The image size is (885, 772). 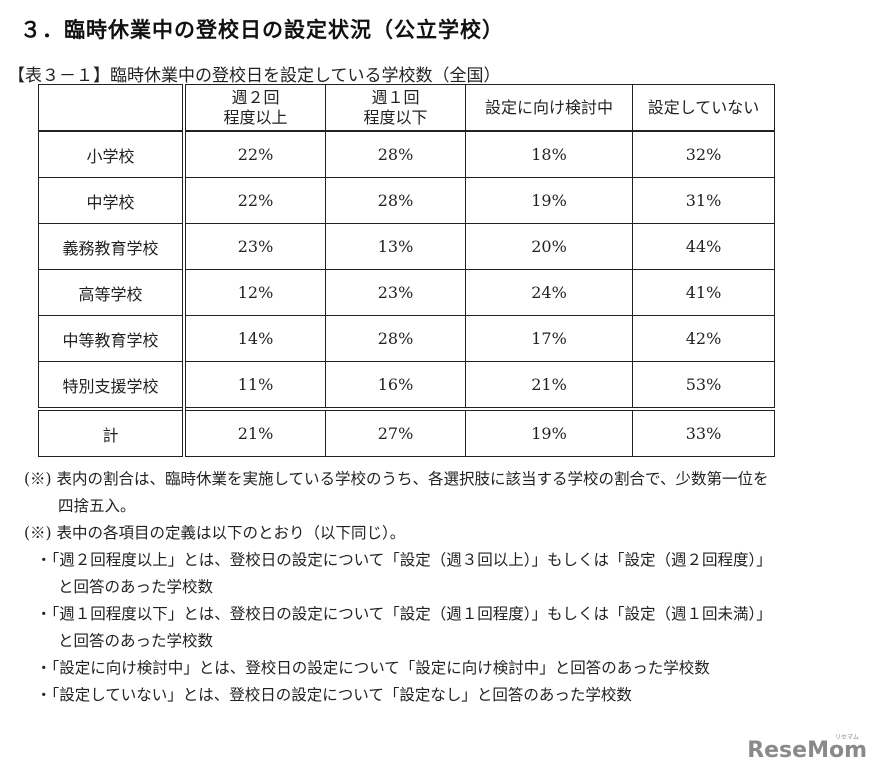 I want to click on cell: 32%, so click(x=703, y=154).